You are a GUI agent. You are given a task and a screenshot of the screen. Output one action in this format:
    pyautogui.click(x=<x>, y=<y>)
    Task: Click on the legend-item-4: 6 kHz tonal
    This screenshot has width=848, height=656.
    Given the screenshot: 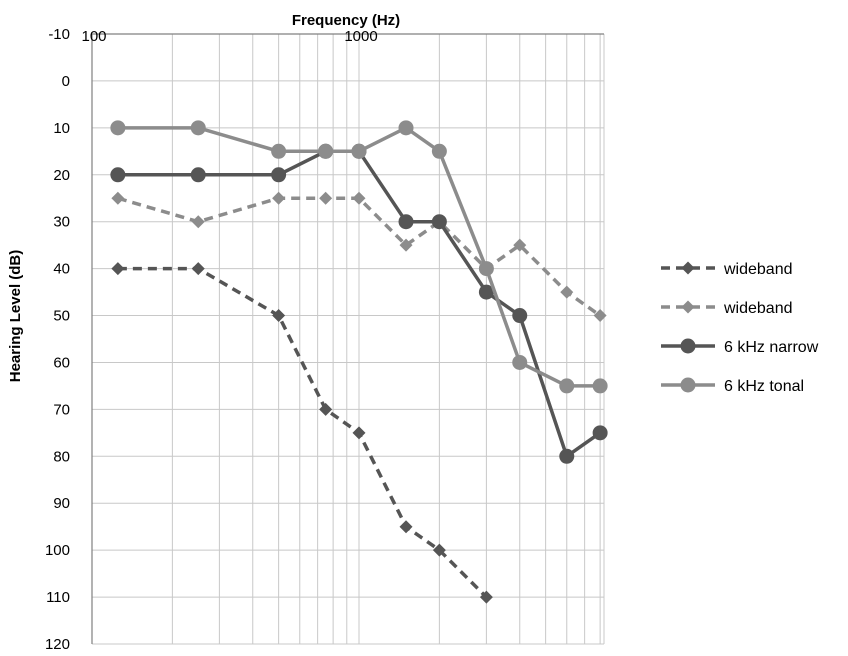 What is the action you would take?
    pyautogui.click(x=732, y=386)
    